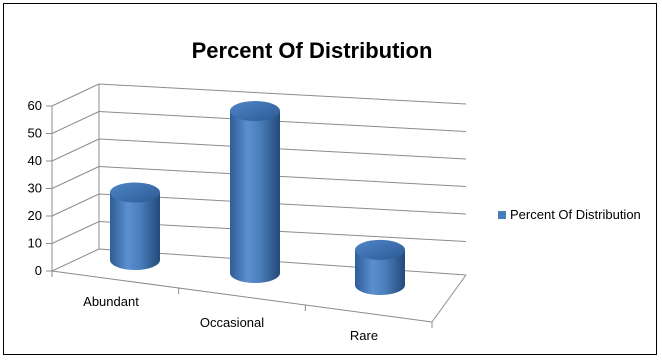 The width and height of the screenshot is (662, 360). I want to click on y-tick-label: 60, so click(35, 105).